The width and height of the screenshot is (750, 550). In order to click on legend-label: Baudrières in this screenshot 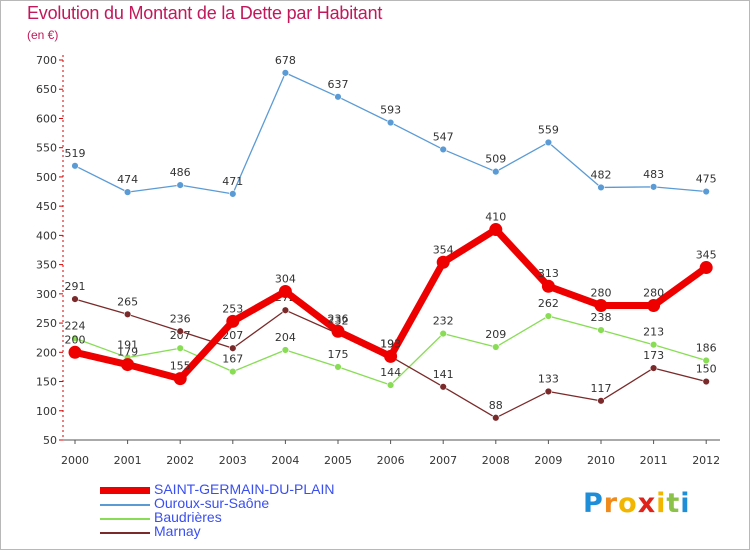, I will do `click(188, 517)`.